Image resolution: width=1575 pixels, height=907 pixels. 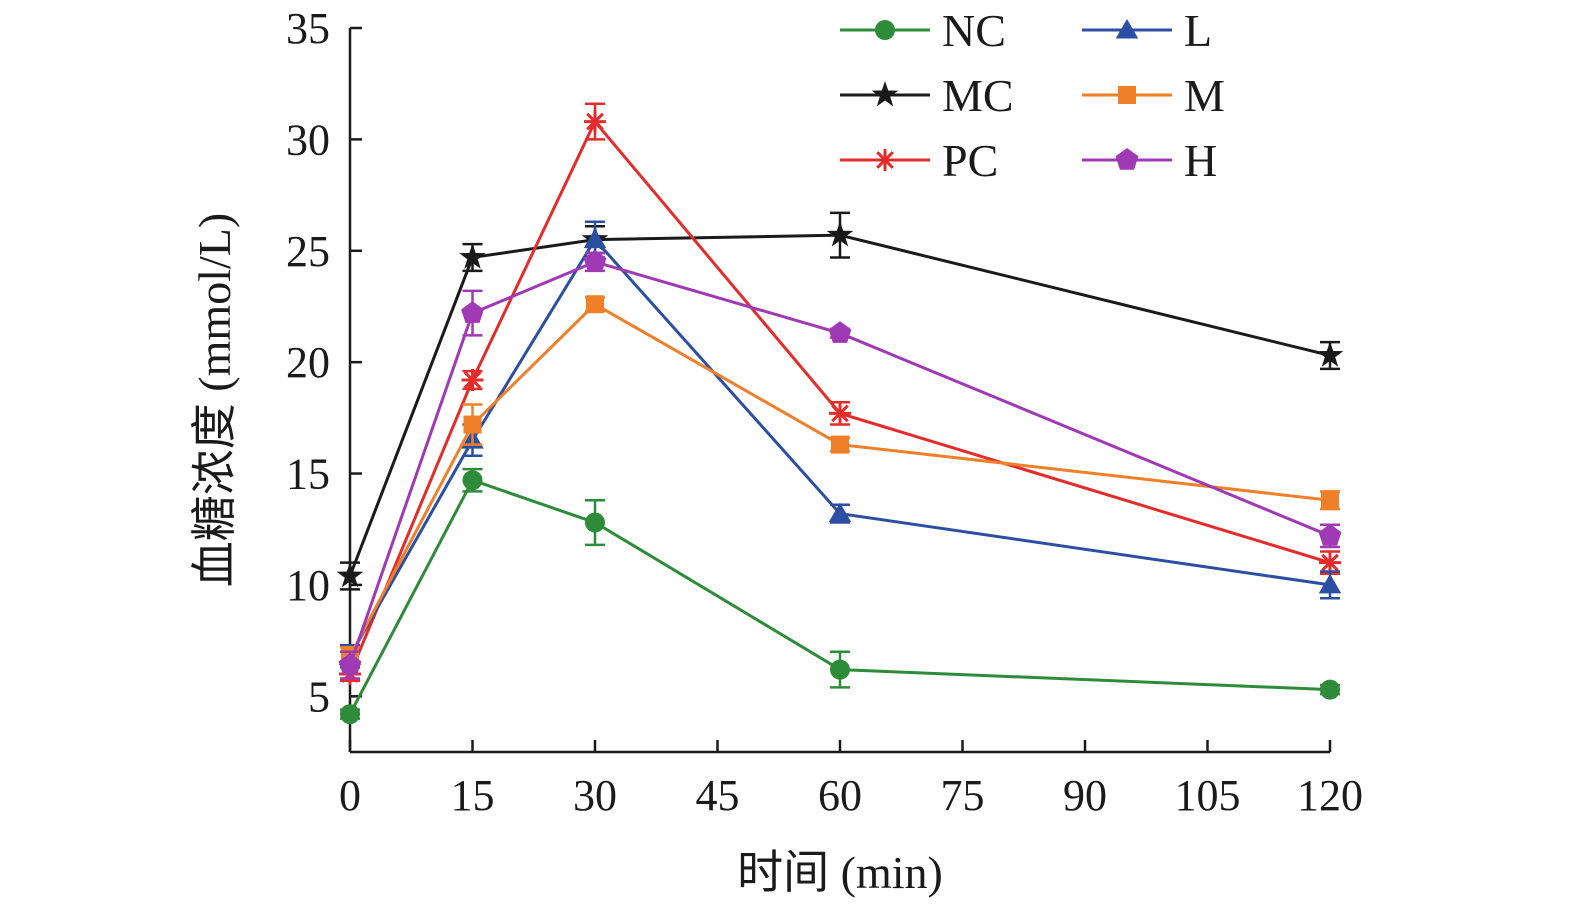 What do you see at coordinates (885, 94) in the screenshot?
I see `legend-marker-mc` at bounding box center [885, 94].